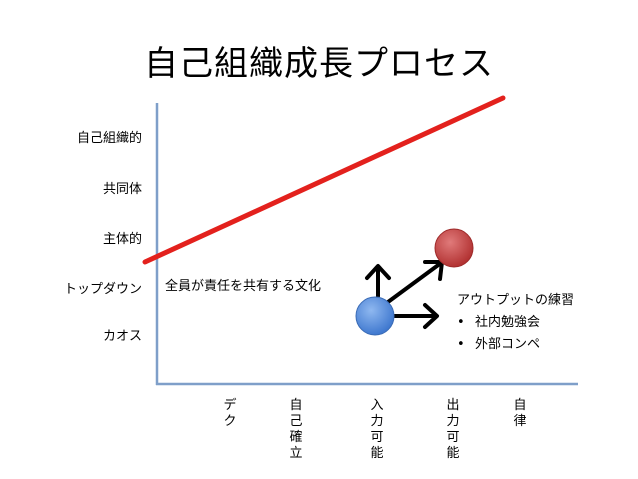  I want to click on target-state-node, so click(454, 248).